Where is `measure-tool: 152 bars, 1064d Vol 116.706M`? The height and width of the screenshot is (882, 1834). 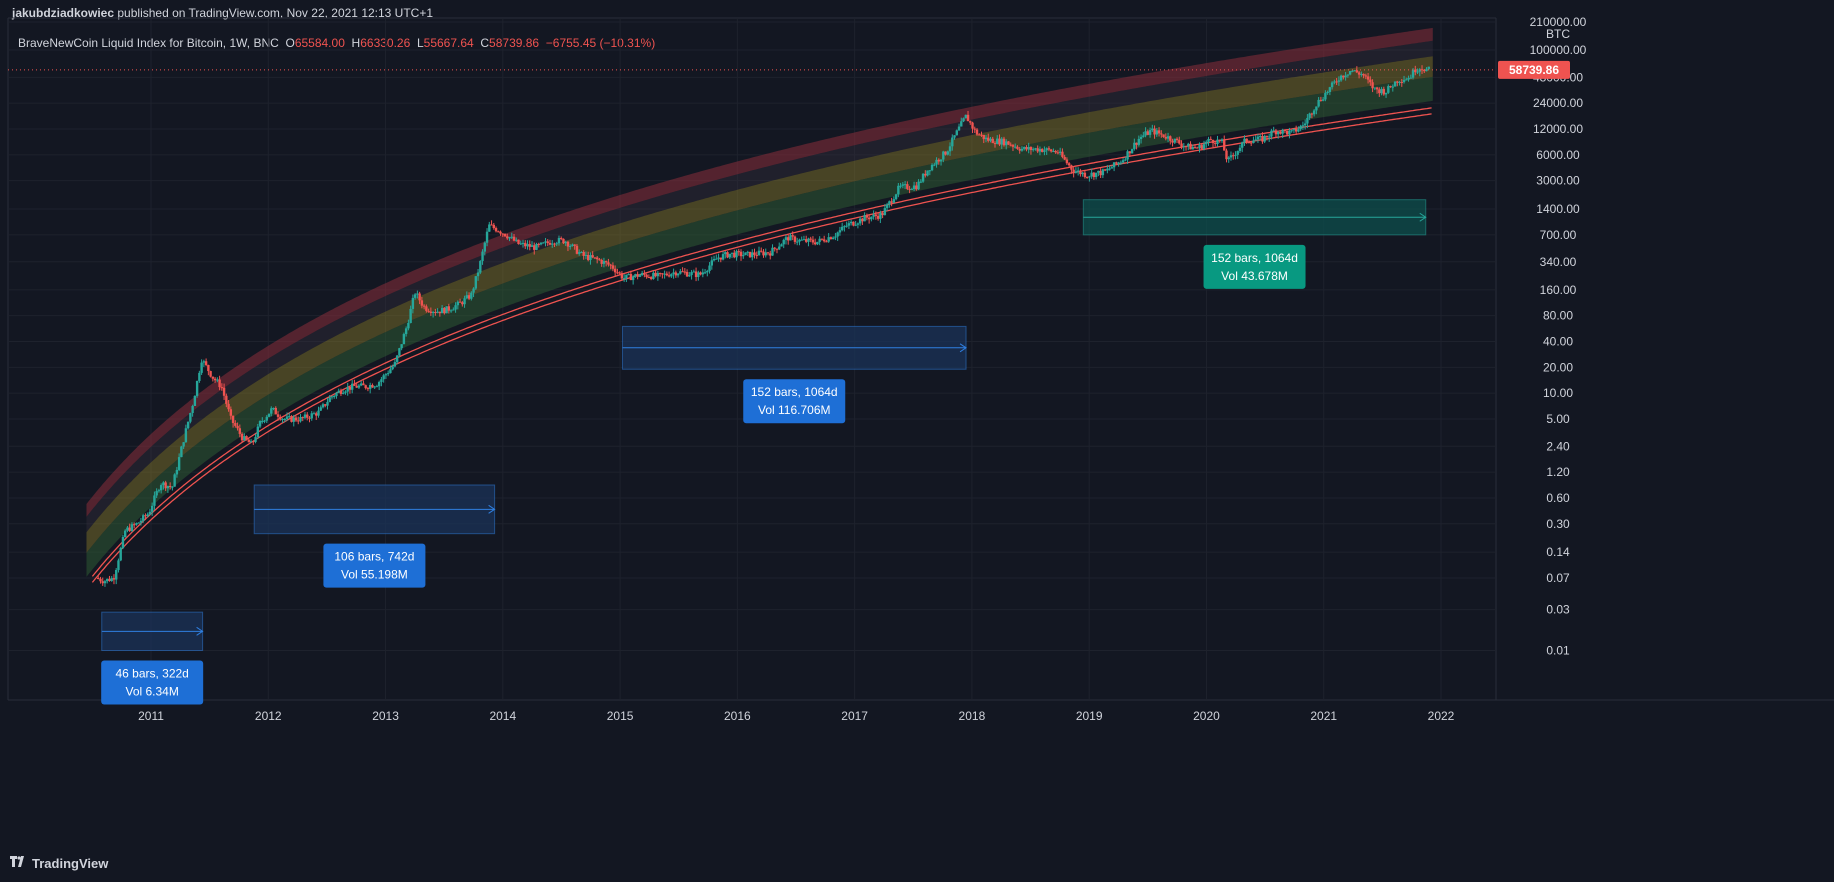
measure-tool: 152 bars, 1064d Vol 116.706M is located at coordinates (794, 374).